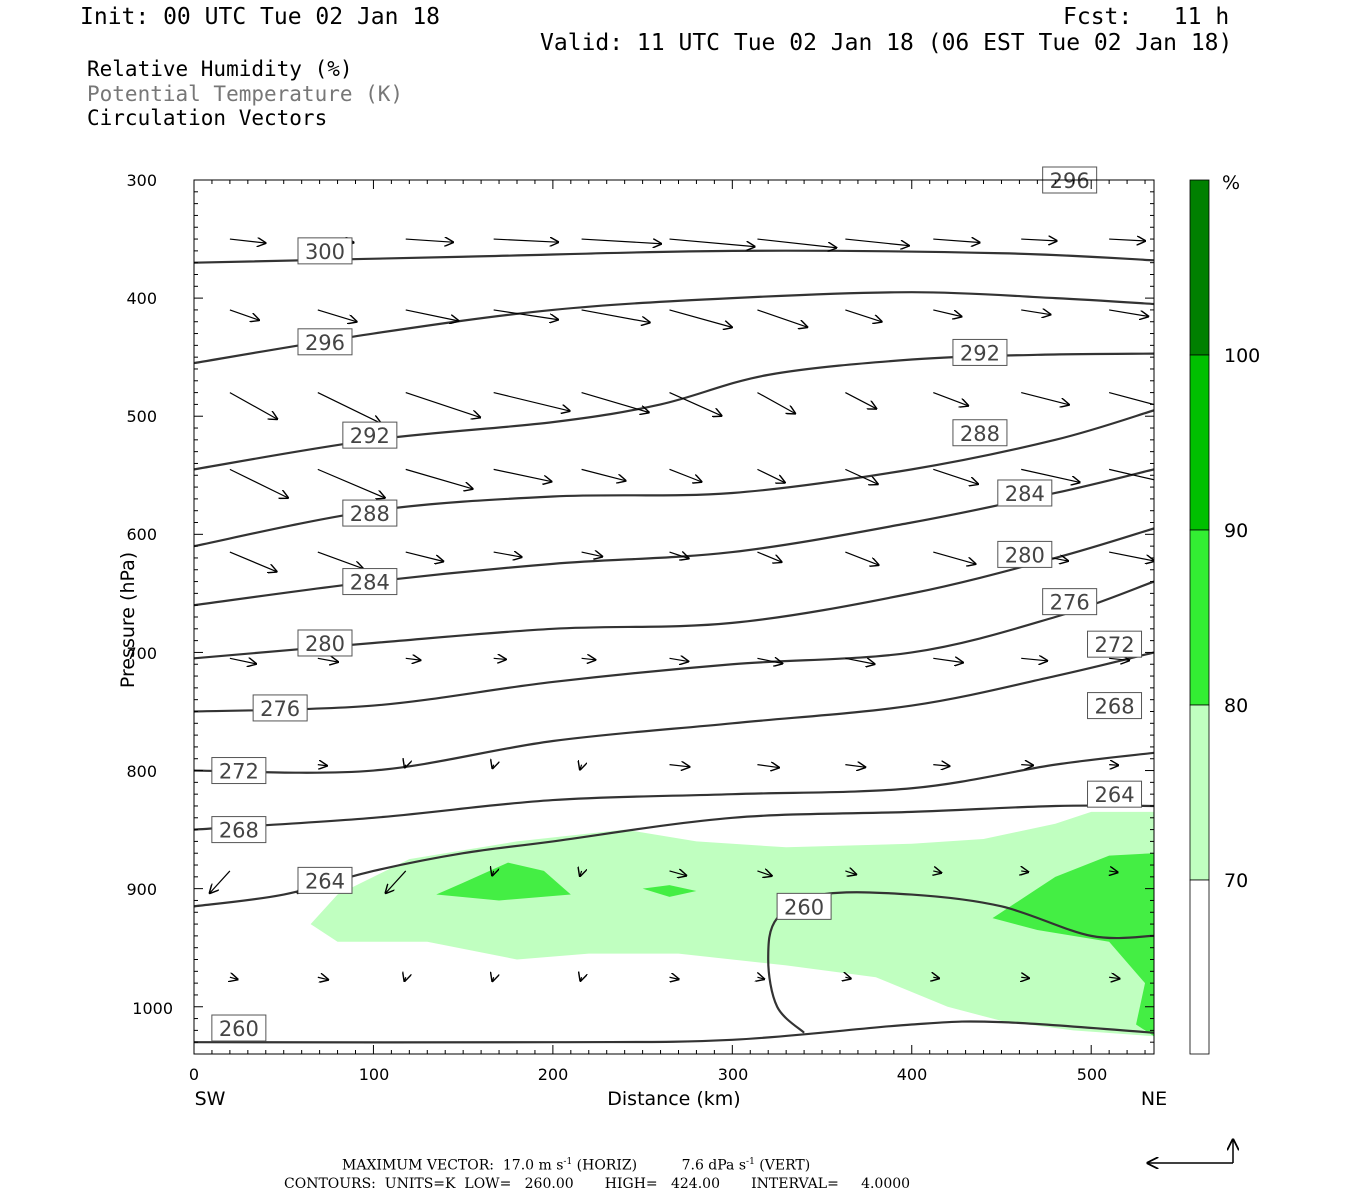 The width and height of the screenshot is (1350, 1200). Describe the element at coordinates (553, 1074) in the screenshot. I see `x-tick-200: 200` at that location.